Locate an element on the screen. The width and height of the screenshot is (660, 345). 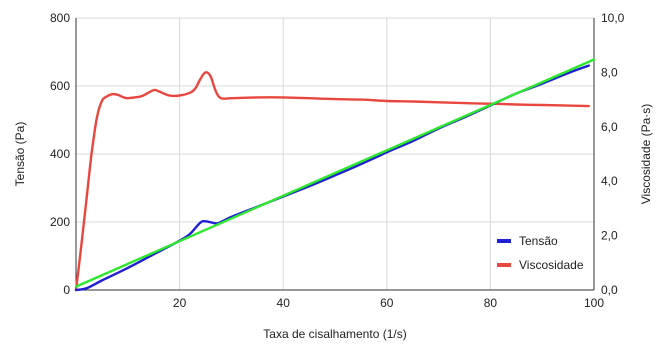
x-tick-label: 20 is located at coordinates (180, 303).